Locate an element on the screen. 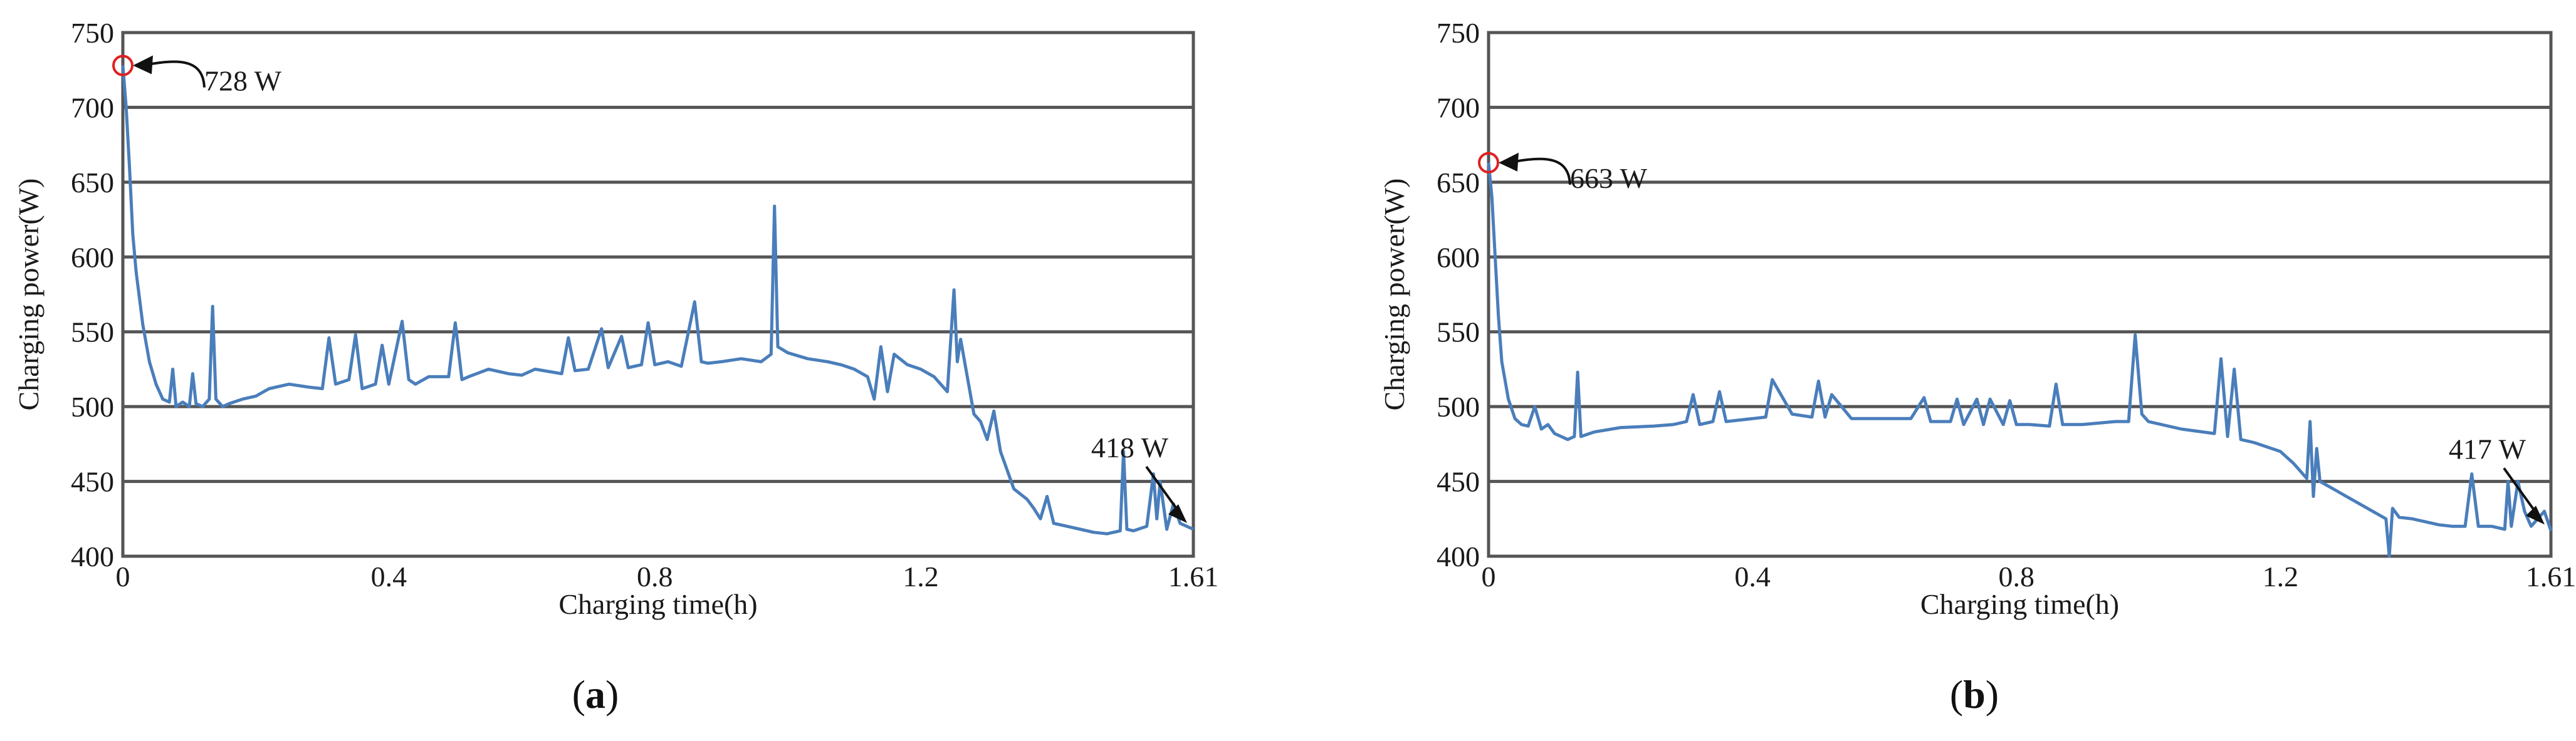 The width and height of the screenshot is (2576, 741). panel-label: (a) is located at coordinates (595, 694).